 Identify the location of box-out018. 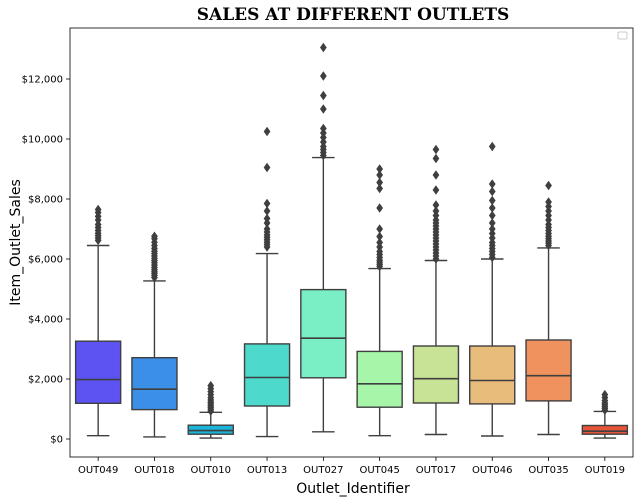
(154, 334).